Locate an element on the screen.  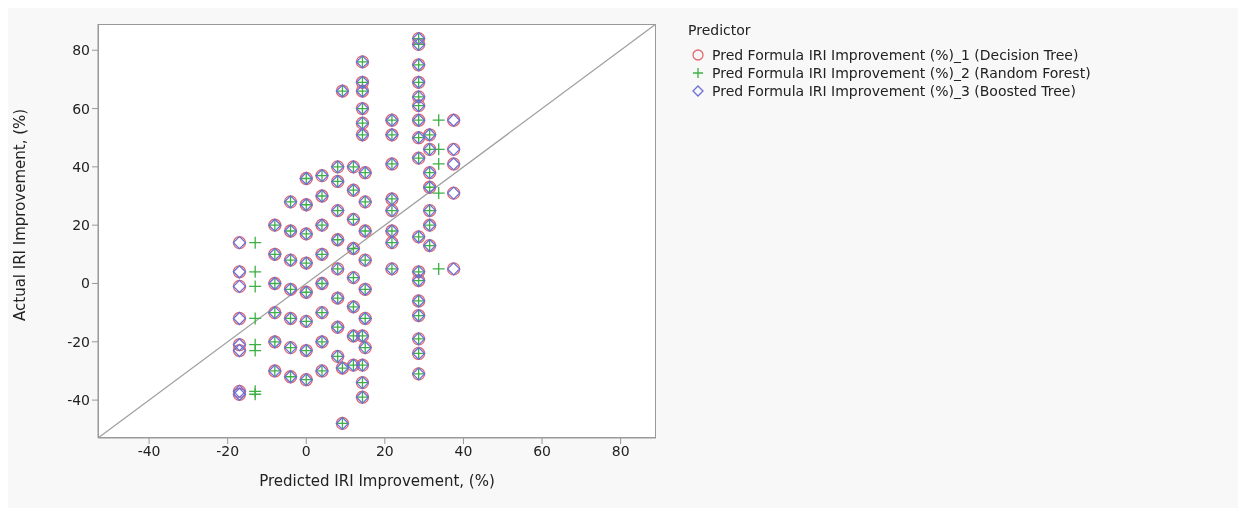
y-tick-label: -40 is located at coordinates (78, 400).